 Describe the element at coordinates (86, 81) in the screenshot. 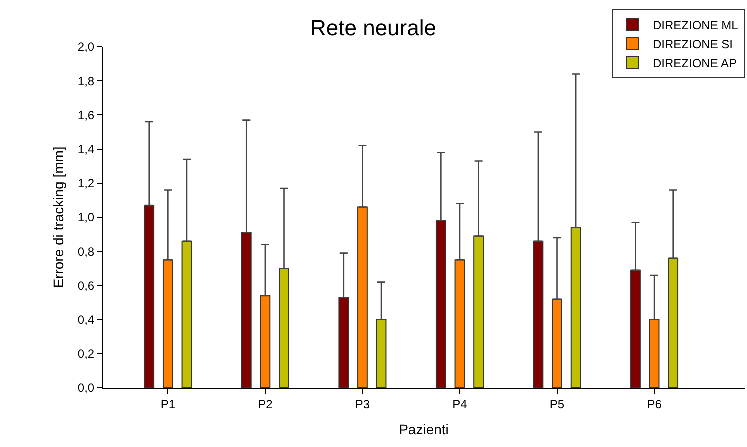

I see `y-tick-label: 1,8` at that location.